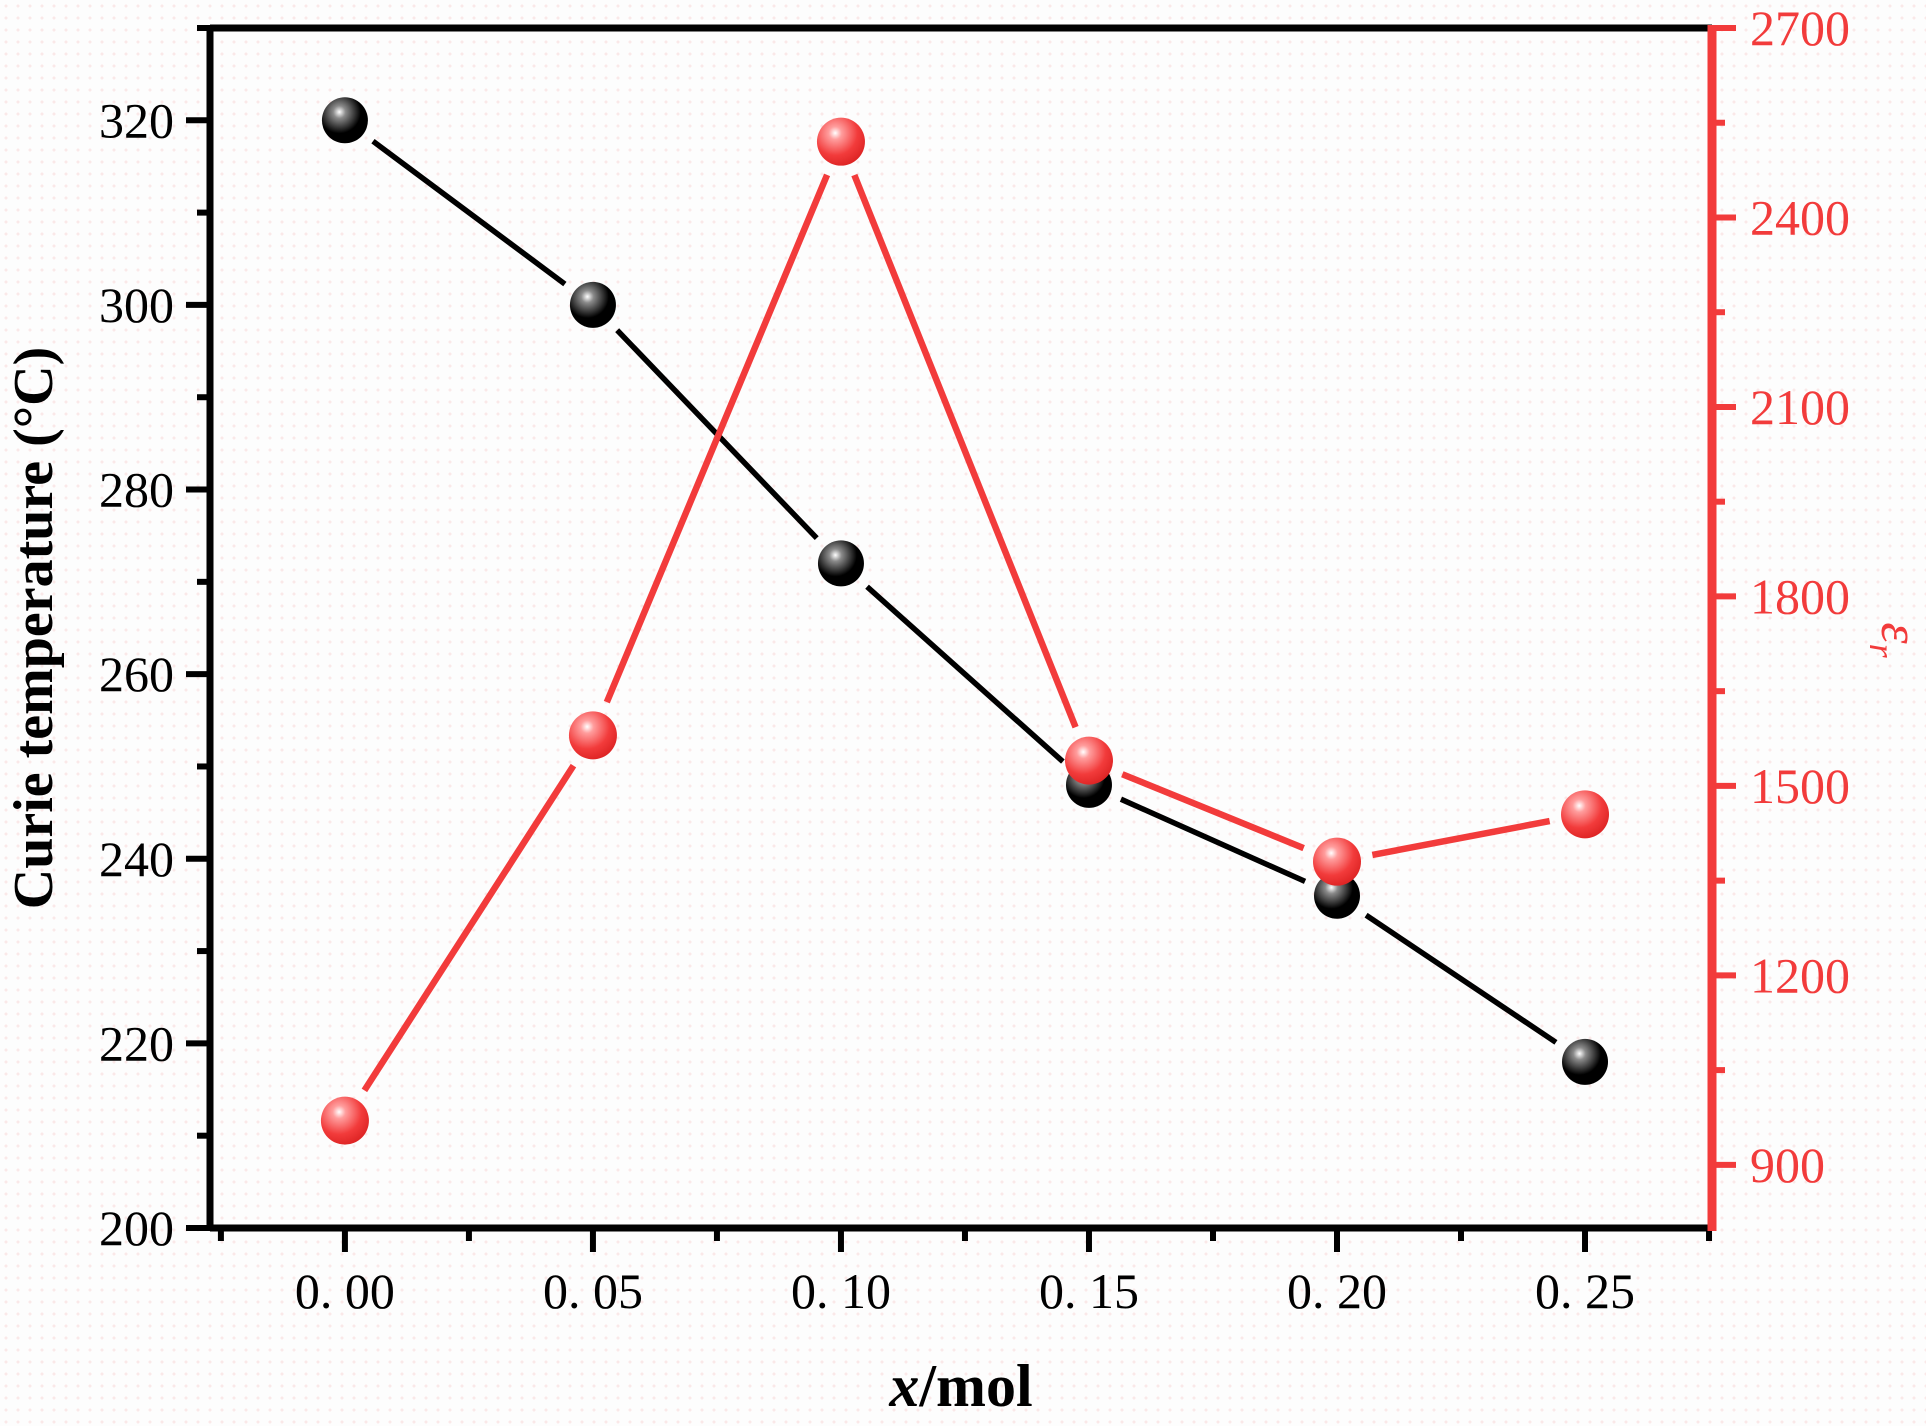 The image size is (1926, 1426). I want to click on right-axis-tick-label: 1800, so click(1800, 596).